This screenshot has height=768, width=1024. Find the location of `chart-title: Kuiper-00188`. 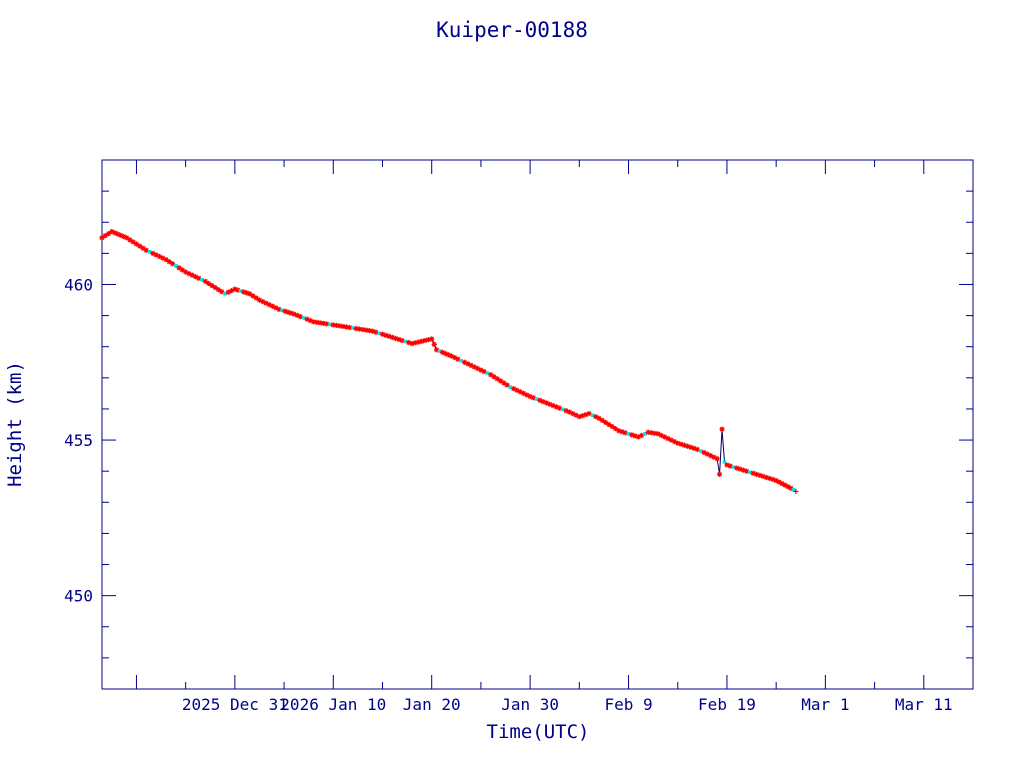

chart-title: Kuiper-00188 is located at coordinates (512, 30).